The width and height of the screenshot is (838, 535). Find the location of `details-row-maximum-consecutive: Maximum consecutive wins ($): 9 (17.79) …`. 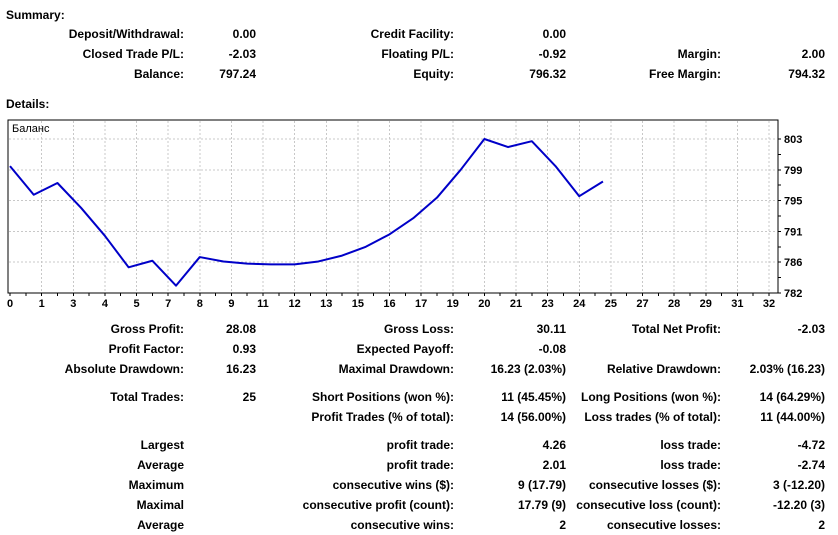

details-row-maximum-consecutive: Maximum consecutive wins ($): 9 (17.79) … is located at coordinates (419, 485).